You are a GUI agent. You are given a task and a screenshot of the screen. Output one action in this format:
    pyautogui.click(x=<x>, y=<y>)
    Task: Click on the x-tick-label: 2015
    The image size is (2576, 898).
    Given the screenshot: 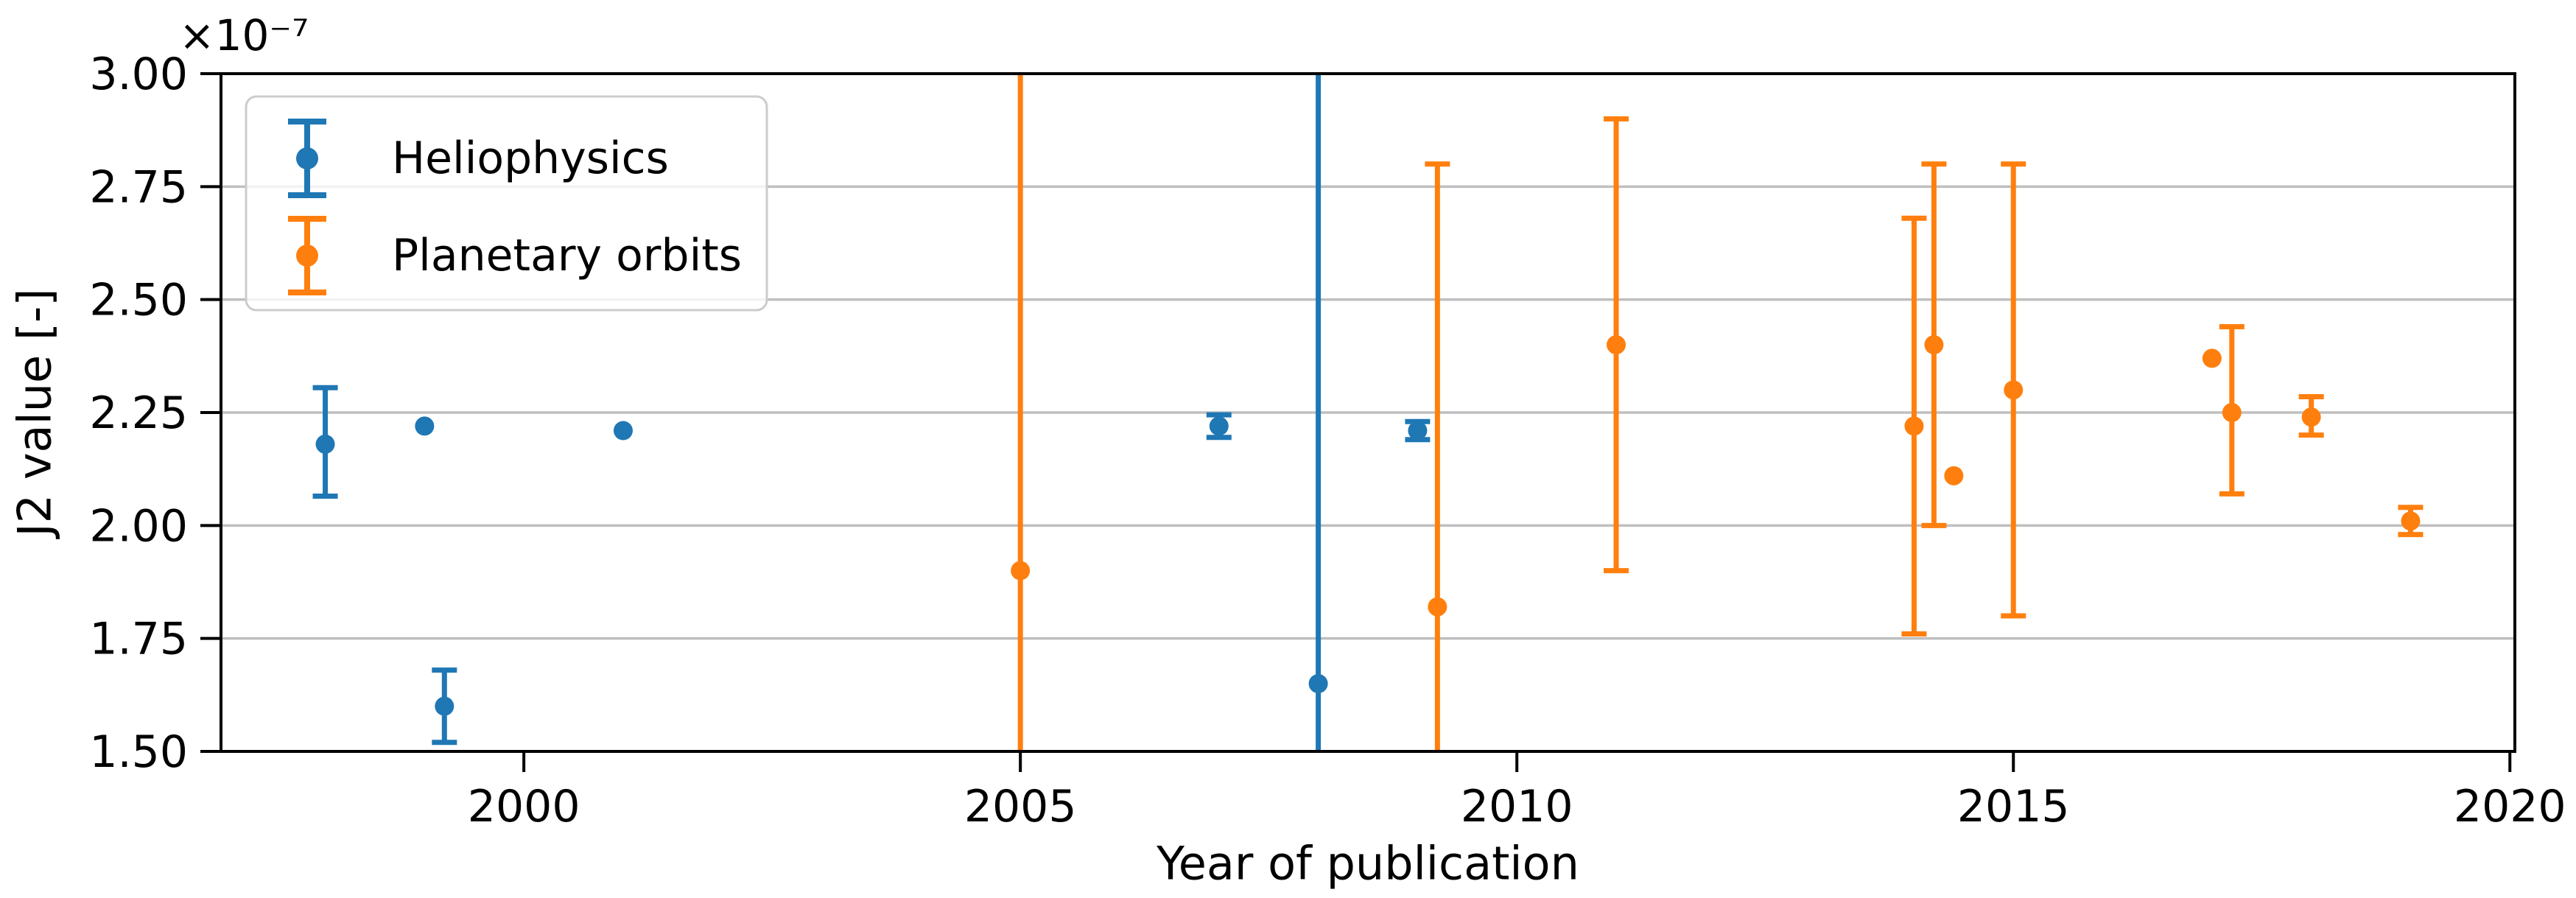 What is the action you would take?
    pyautogui.click(x=2013, y=806)
    